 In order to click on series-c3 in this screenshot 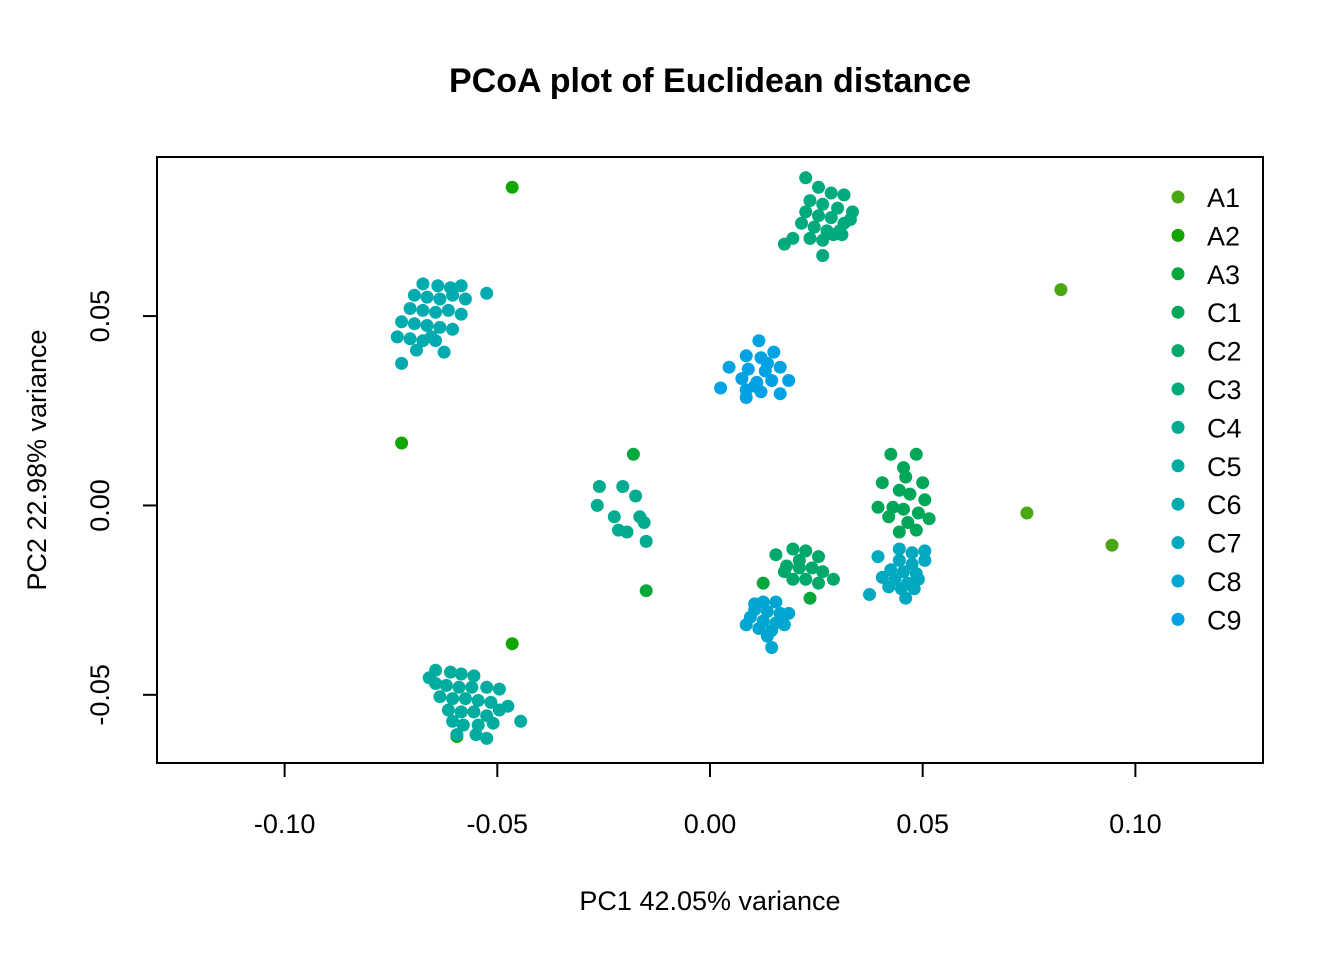, I will do `click(818, 216)`.